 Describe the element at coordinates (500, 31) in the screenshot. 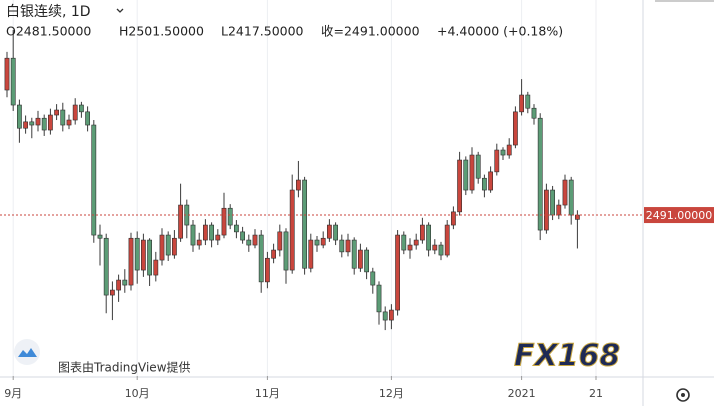

I see `ohlc-change: +4.40000 (+0.18%)` at that location.